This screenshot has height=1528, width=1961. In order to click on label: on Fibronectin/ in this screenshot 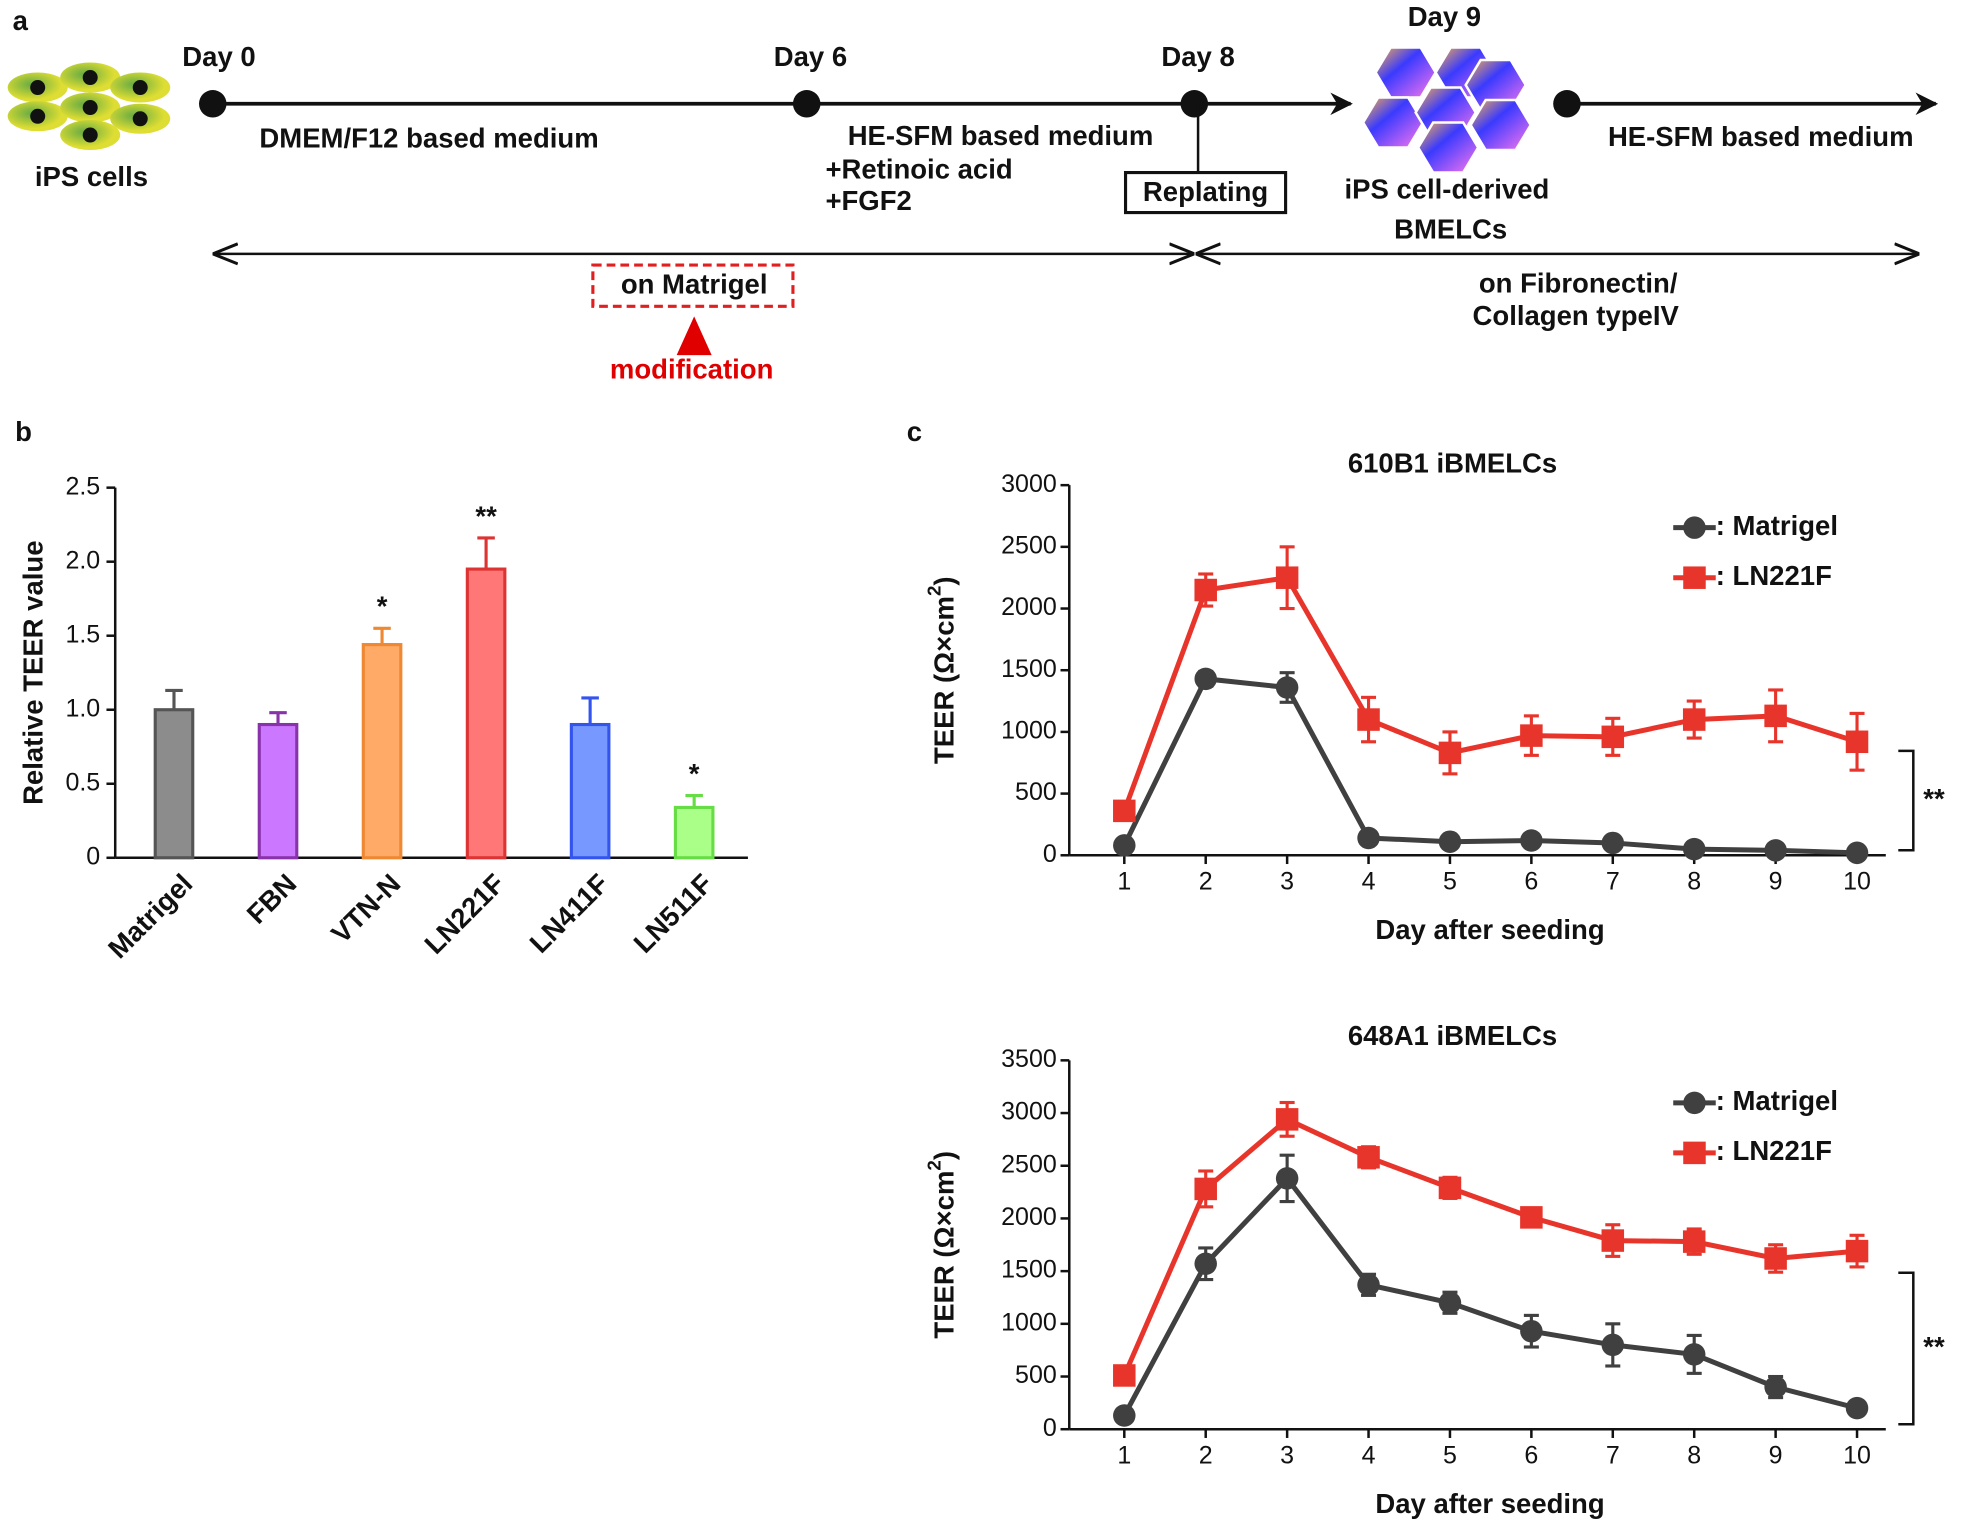, I will do `click(1578, 282)`.